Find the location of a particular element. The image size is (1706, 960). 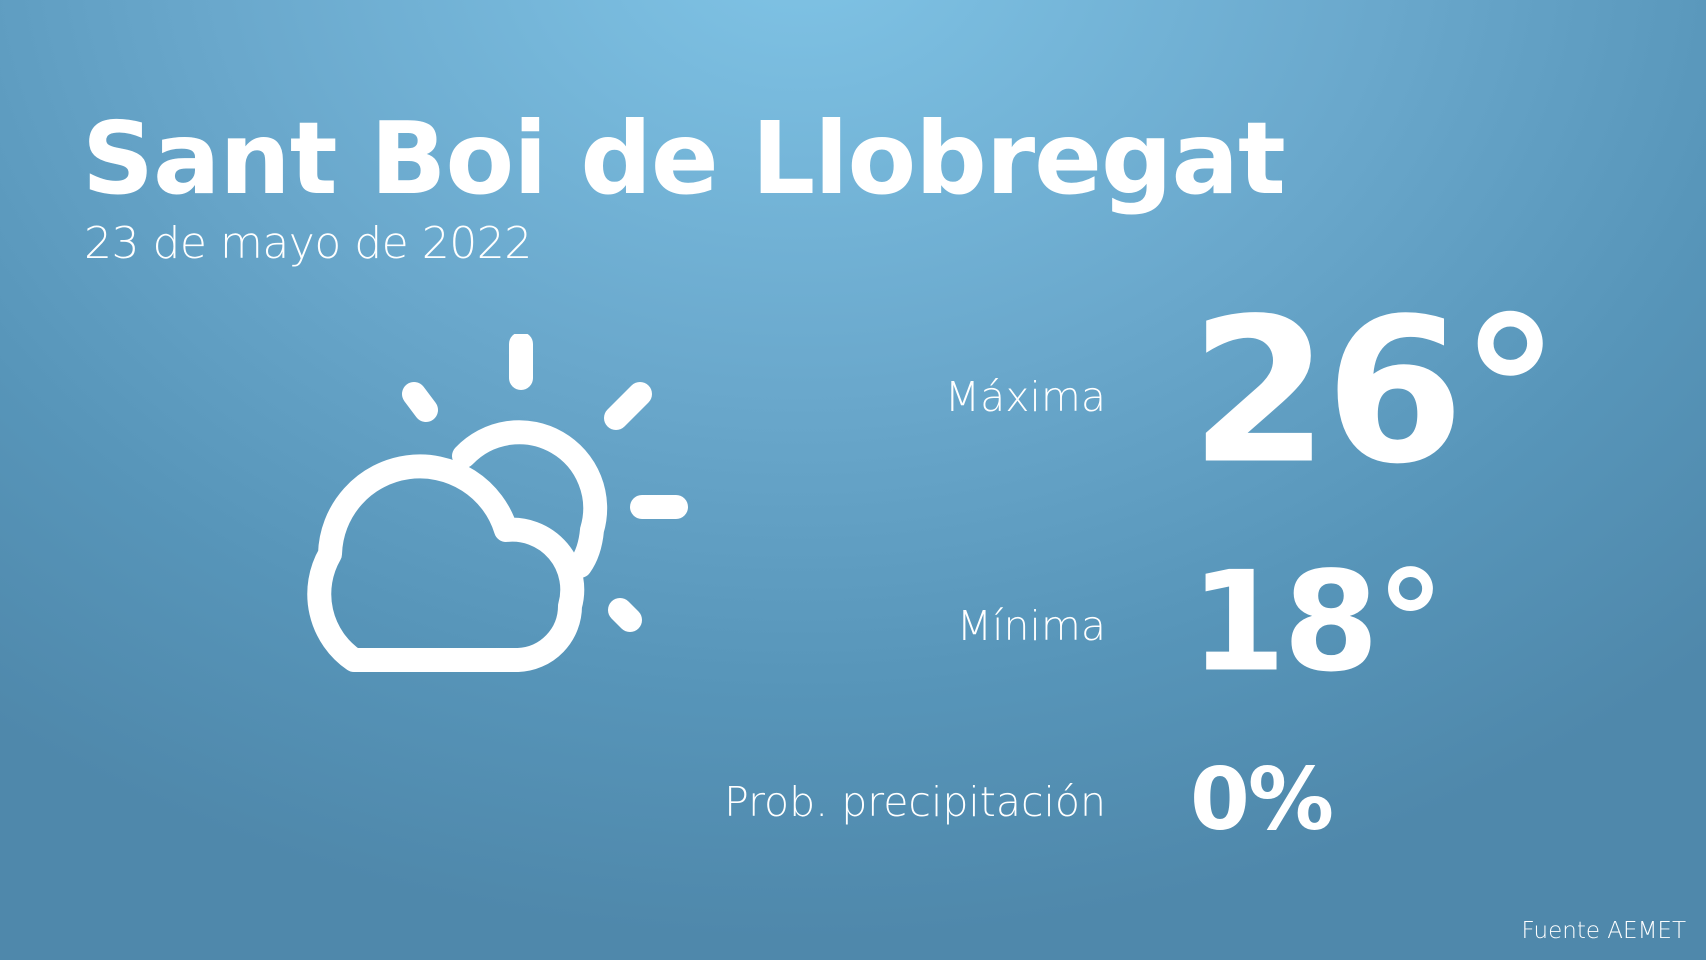

precip-label: Prob. precipitación is located at coordinates (915, 802).